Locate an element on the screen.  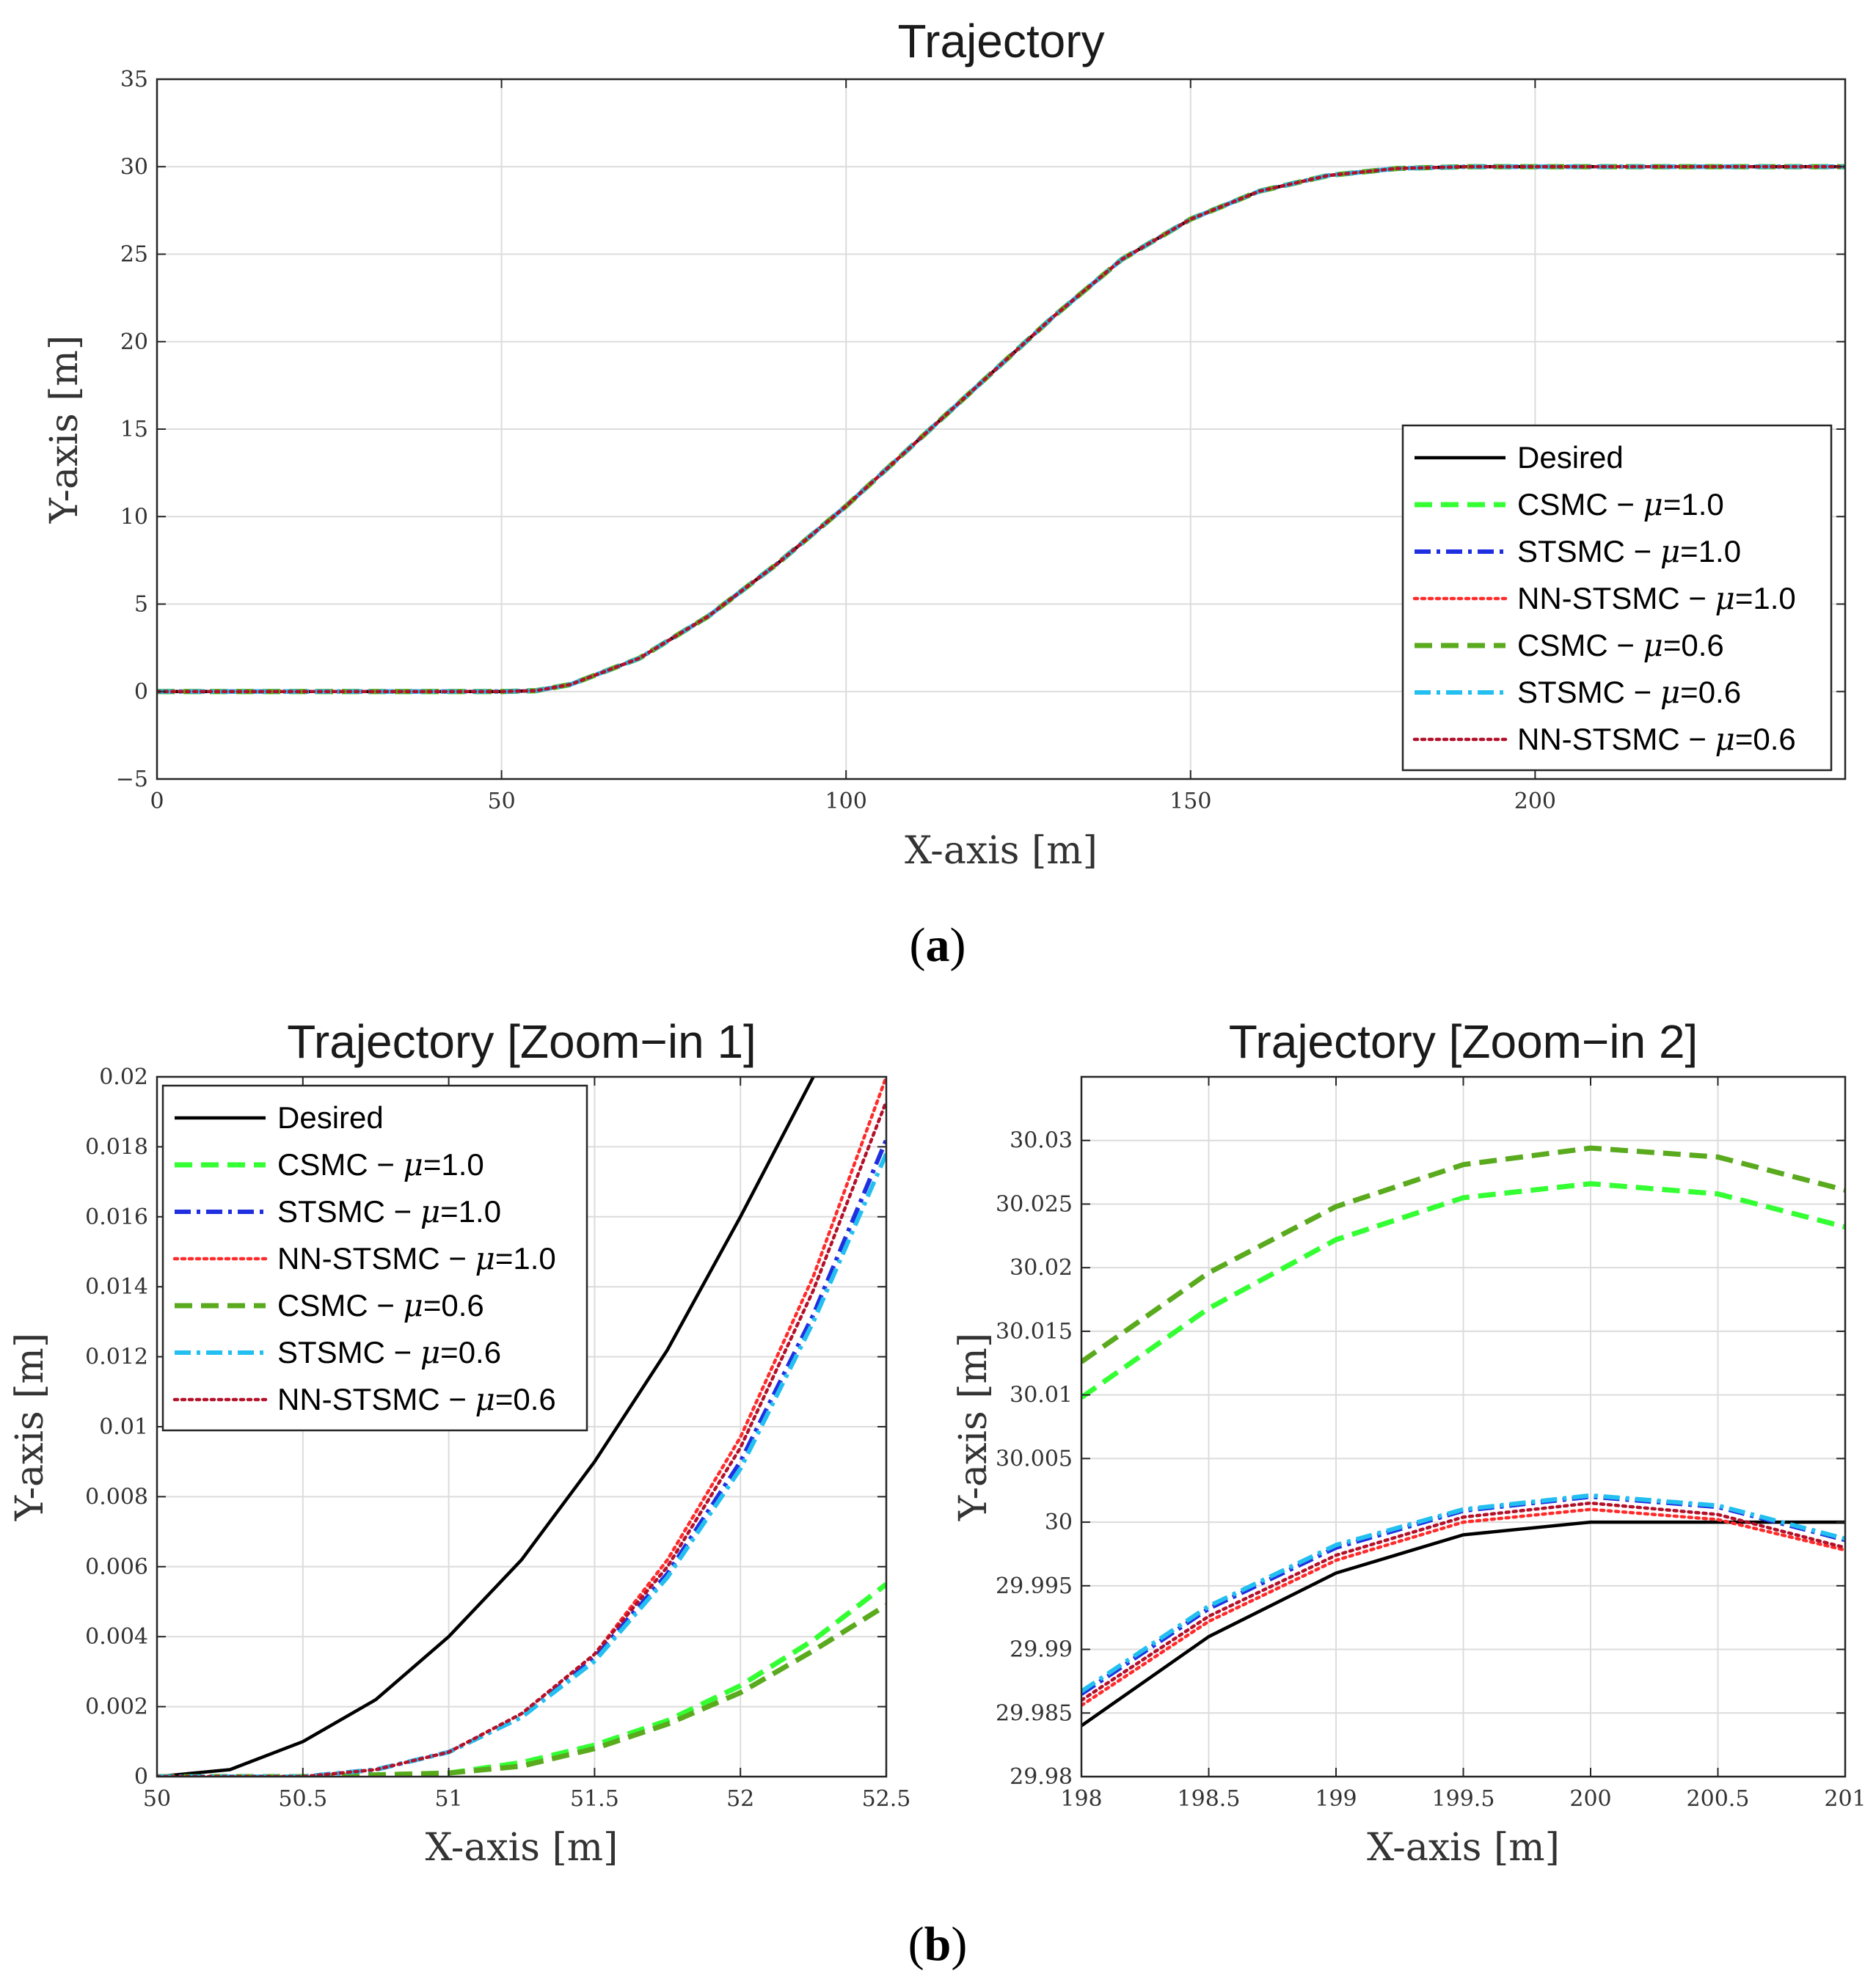
x-tick-label: 150 is located at coordinates (1190, 802).